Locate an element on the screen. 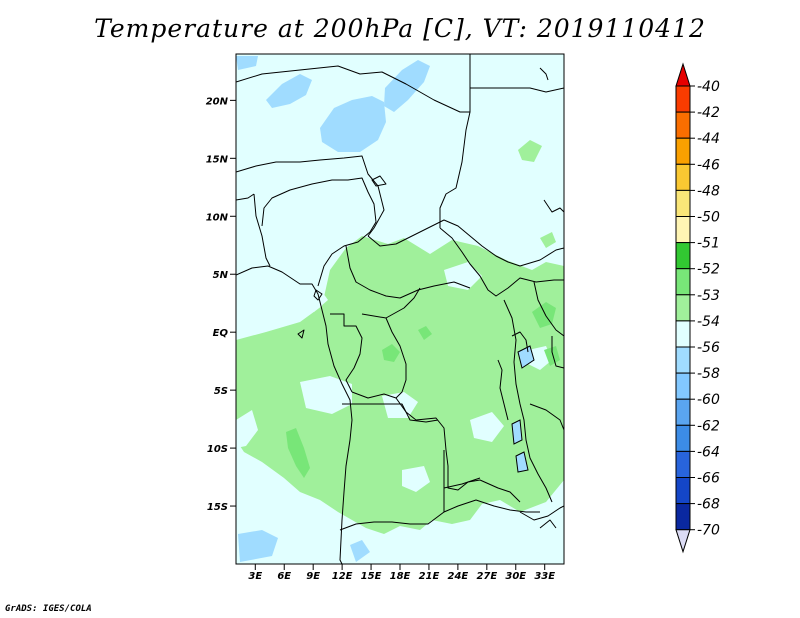  colorbar-label: -40 is located at coordinates (708, 87).